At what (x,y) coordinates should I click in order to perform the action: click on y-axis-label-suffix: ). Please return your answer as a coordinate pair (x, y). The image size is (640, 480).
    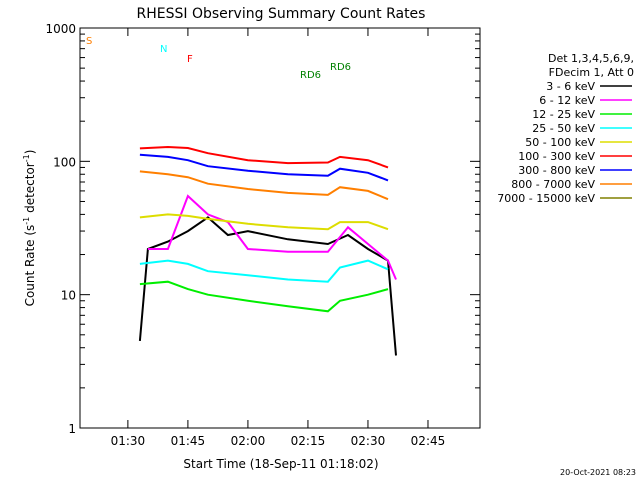
    Looking at the image, I should click on (30, 152).